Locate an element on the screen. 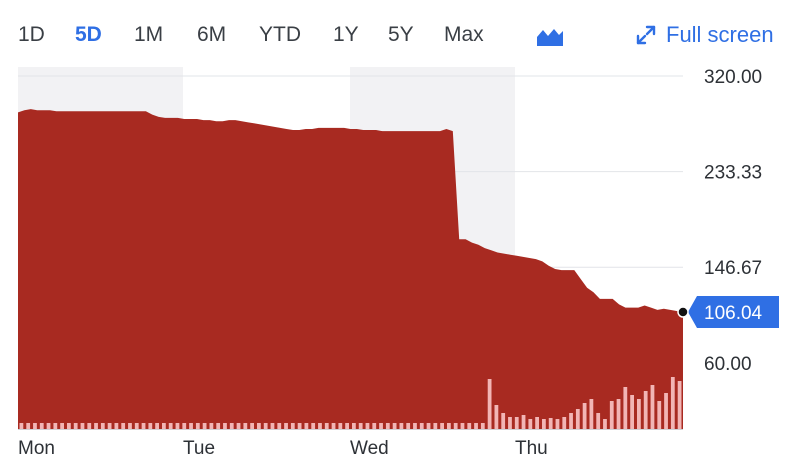  fullscreen-button: Full screen is located at coordinates (704, 35).